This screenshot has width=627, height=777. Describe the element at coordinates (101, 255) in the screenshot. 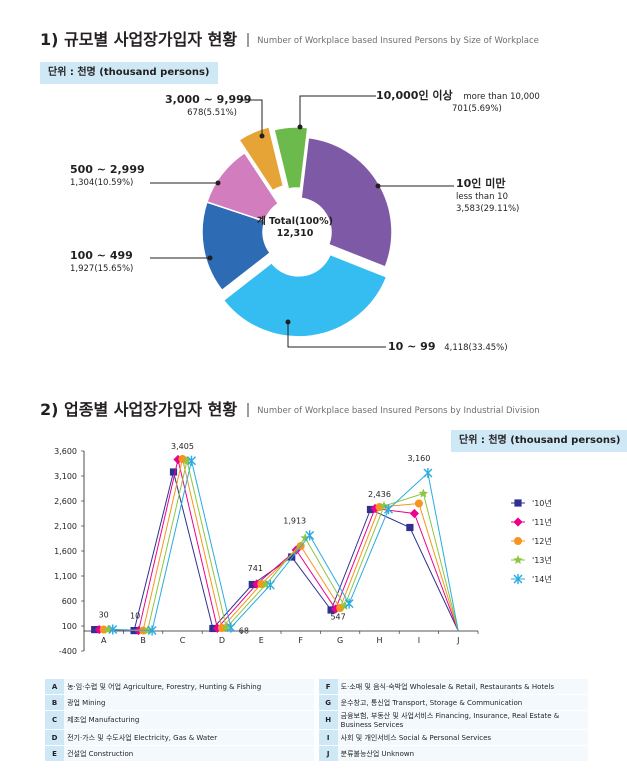

I see `label-100-title: 100 ~ 499` at that location.